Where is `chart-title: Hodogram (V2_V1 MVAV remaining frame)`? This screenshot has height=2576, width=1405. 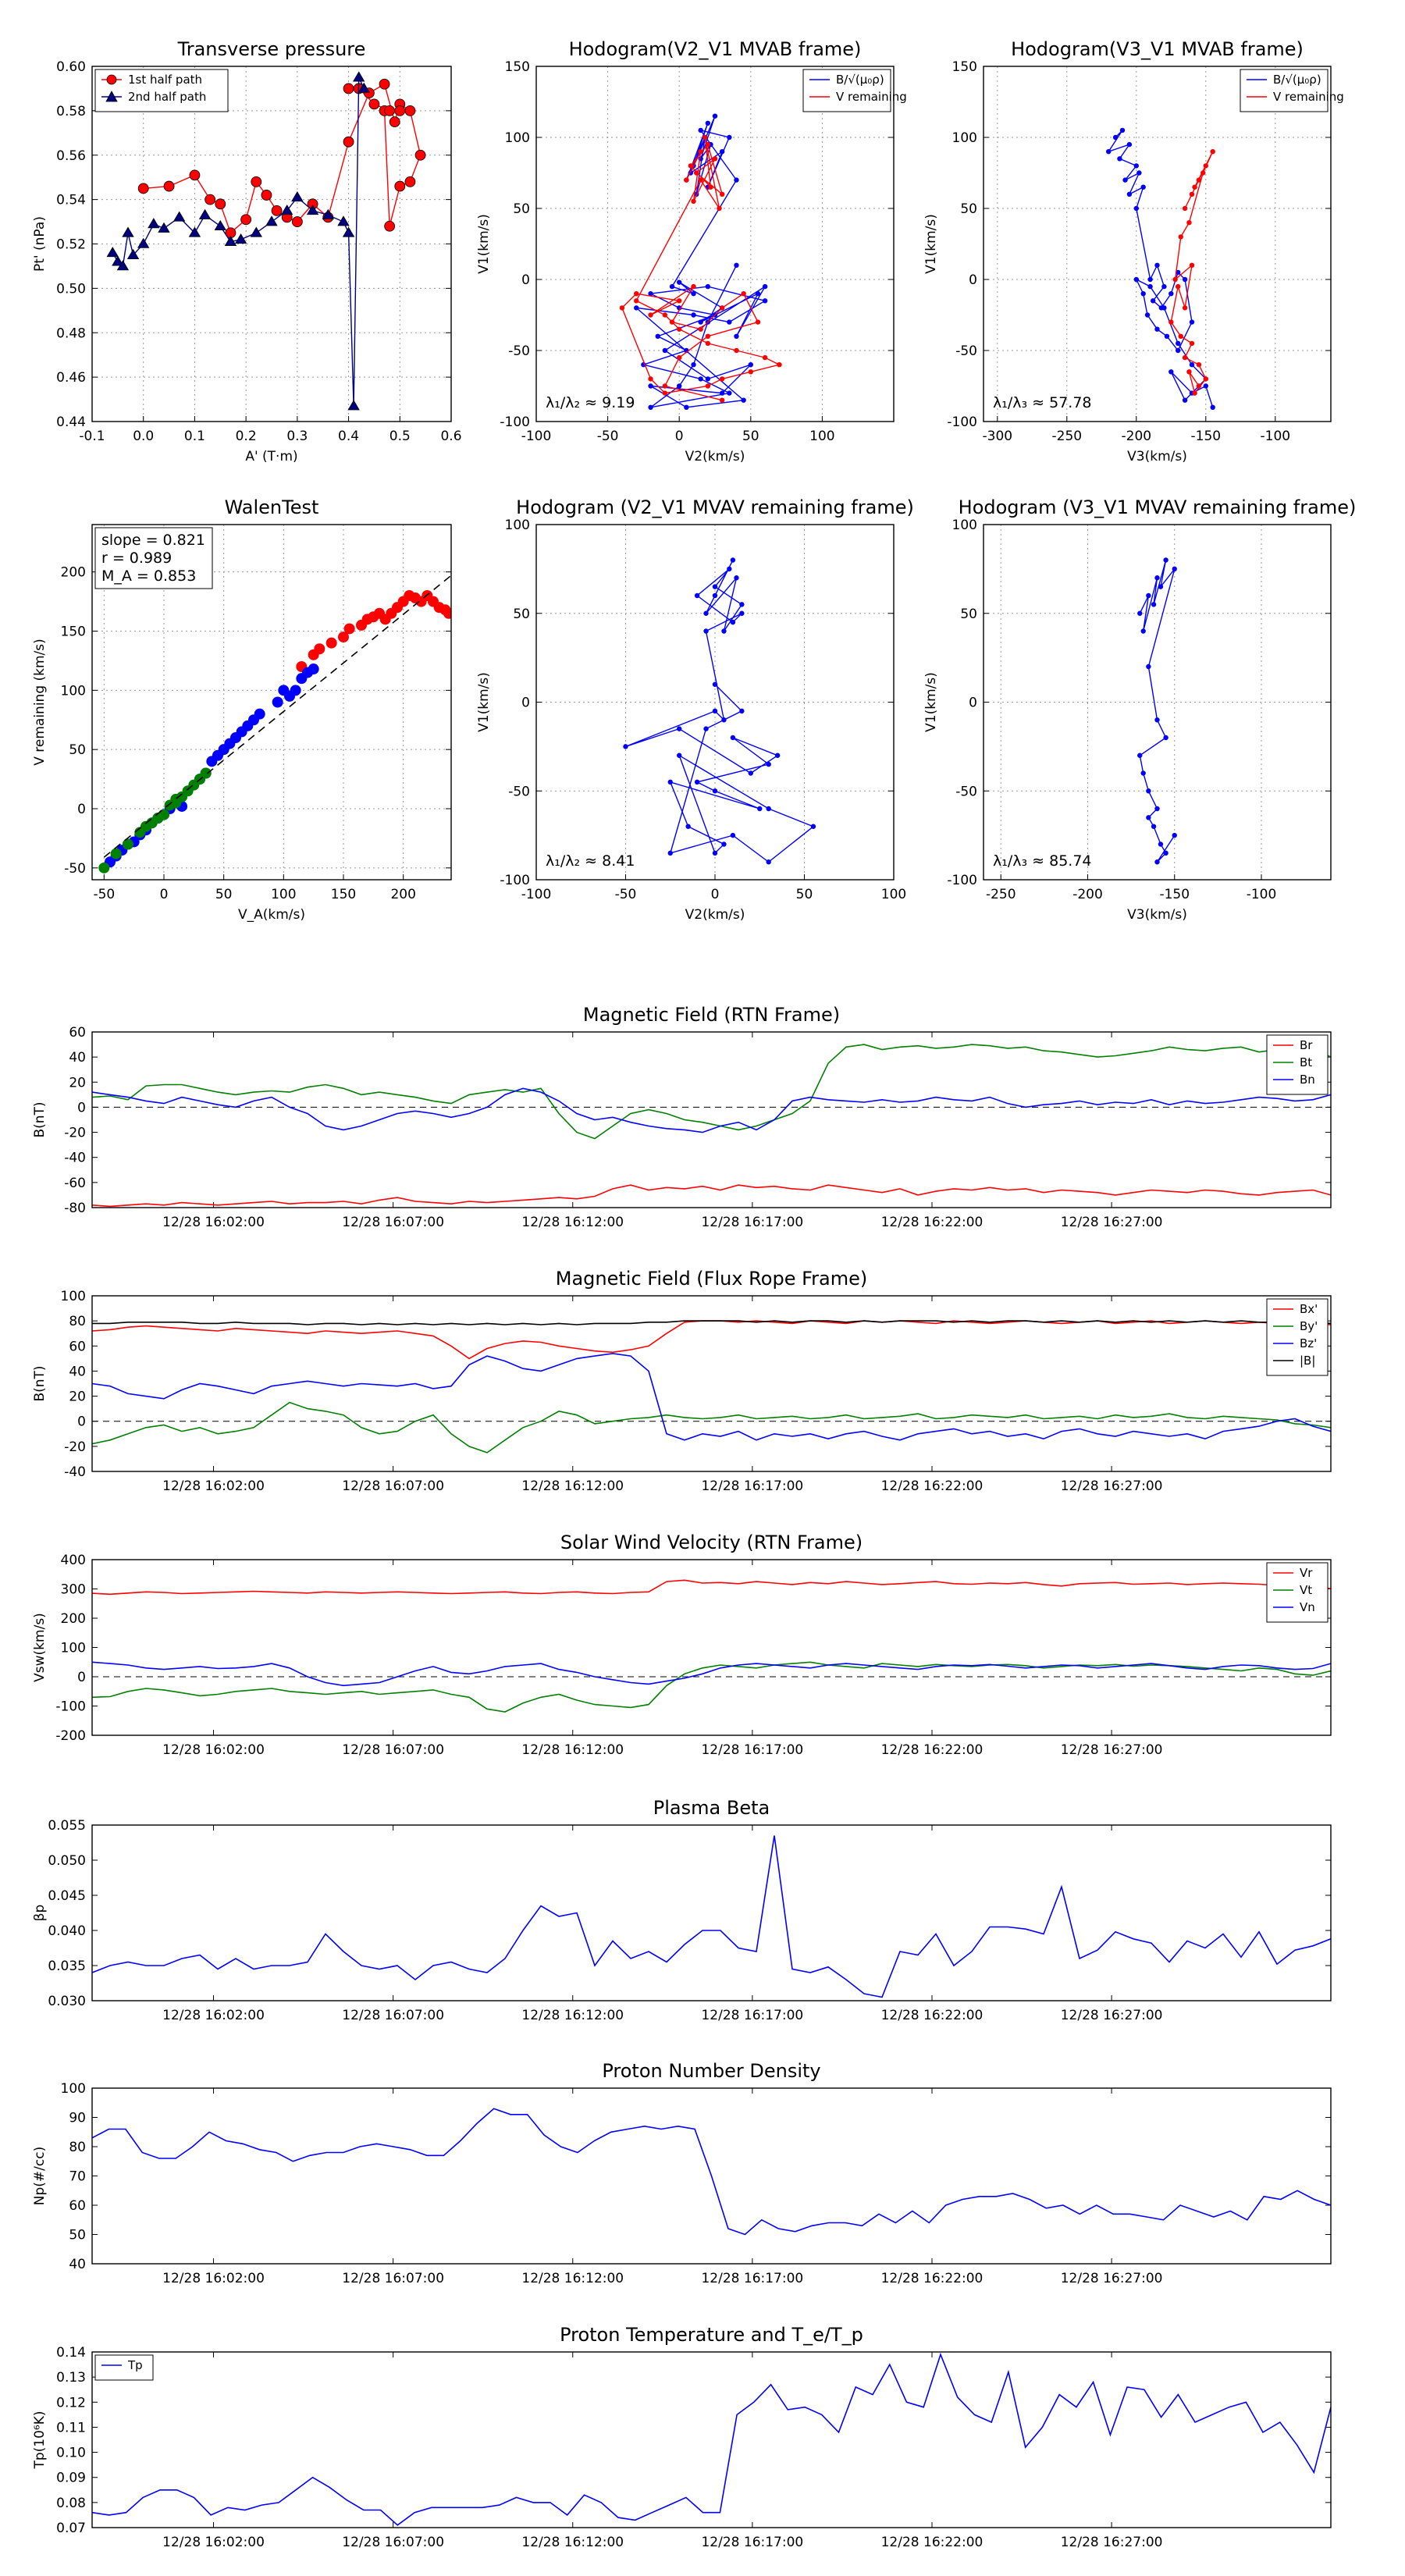 chart-title: Hodogram (V2_V1 MVAV remaining frame) is located at coordinates (715, 507).